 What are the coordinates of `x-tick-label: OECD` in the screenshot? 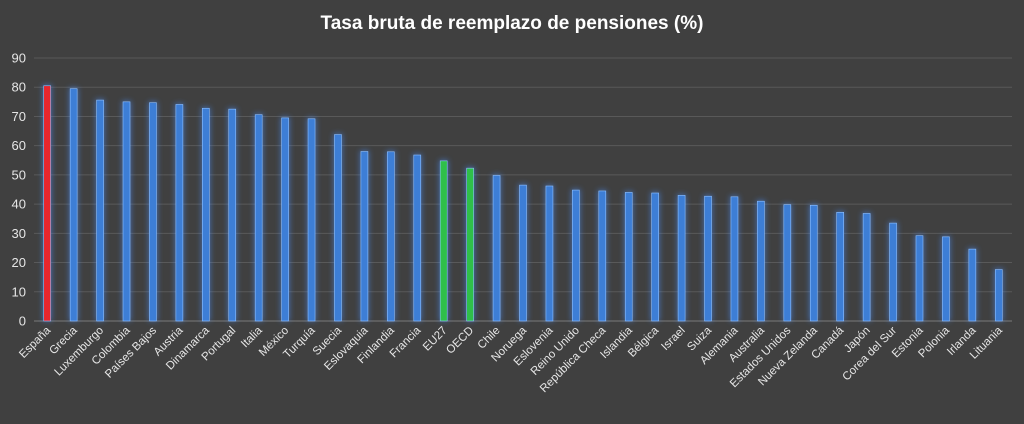 It's located at (460, 341).